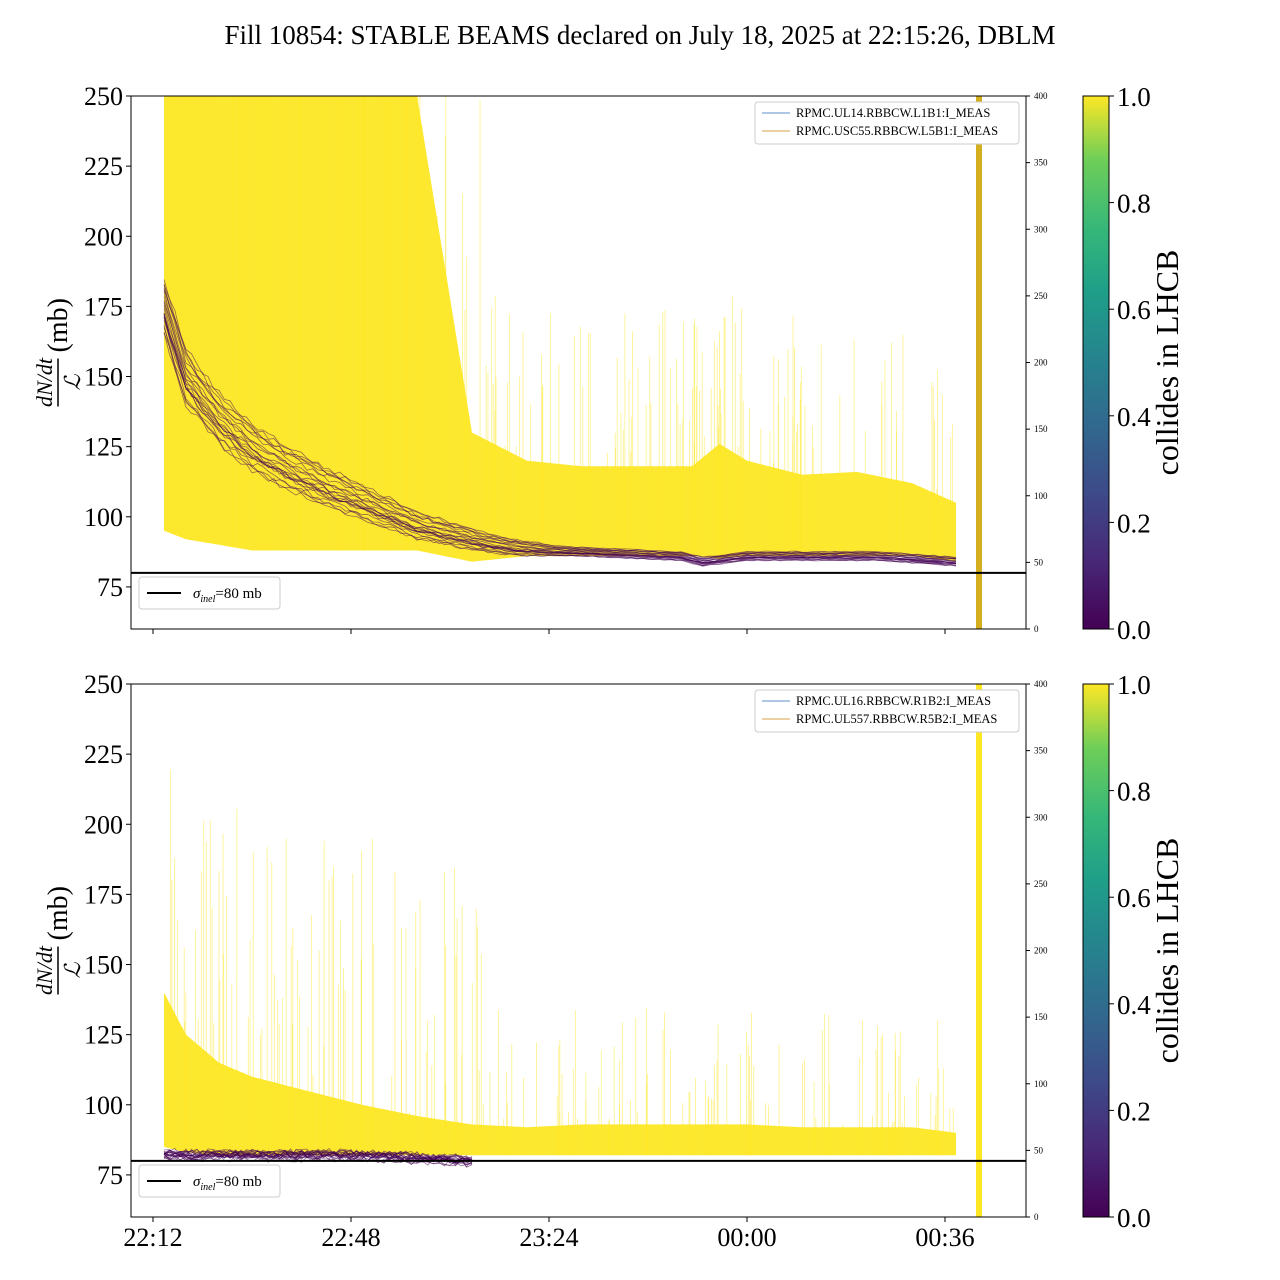 The width and height of the screenshot is (1280, 1280). Describe the element at coordinates (893, 113) in the screenshot. I see `legend-label-1: RPMC.UL14.RBBCW.L1B1:I_MEAS` at that location.